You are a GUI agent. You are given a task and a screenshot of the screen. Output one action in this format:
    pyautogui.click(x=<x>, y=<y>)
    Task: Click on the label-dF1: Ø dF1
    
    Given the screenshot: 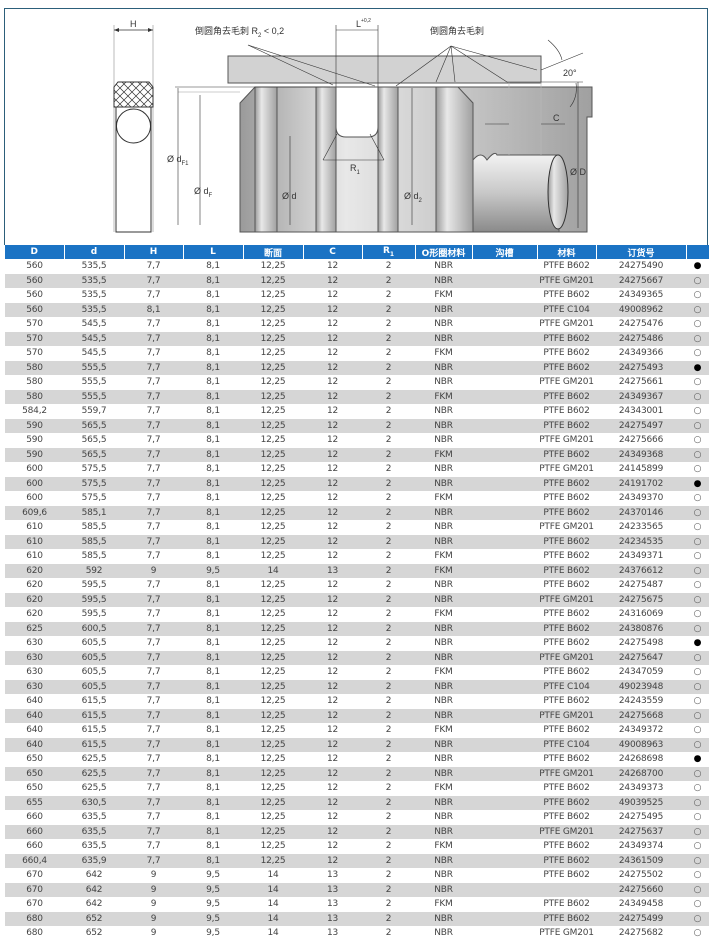 What is the action you would take?
    pyautogui.click(x=178, y=160)
    